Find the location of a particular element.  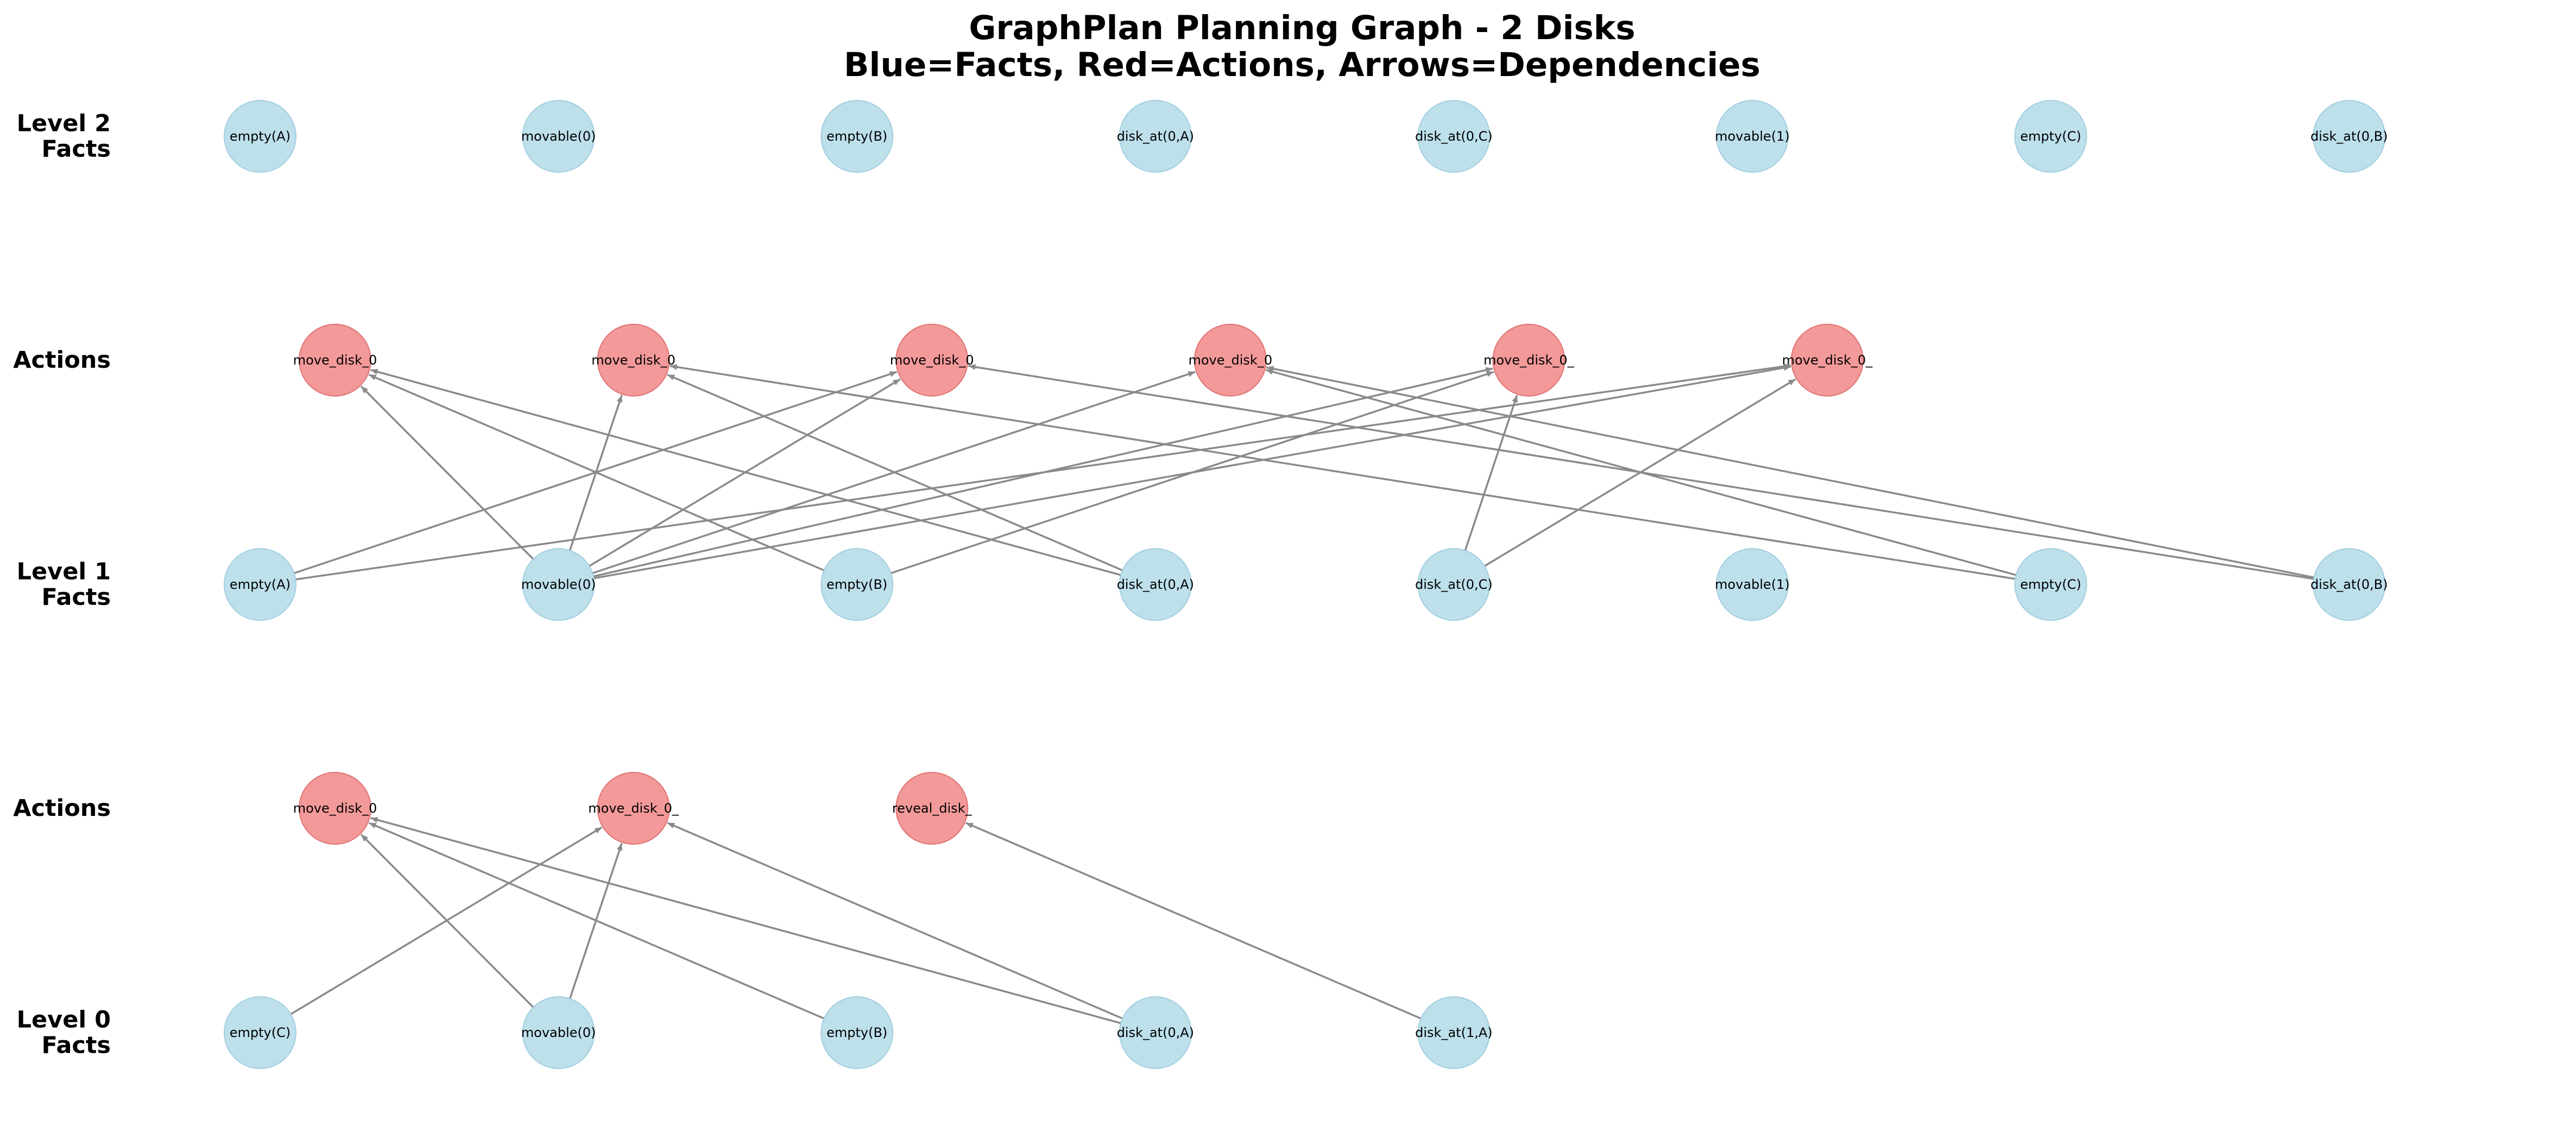

action-node: reveal_disk_ is located at coordinates (933, 808).